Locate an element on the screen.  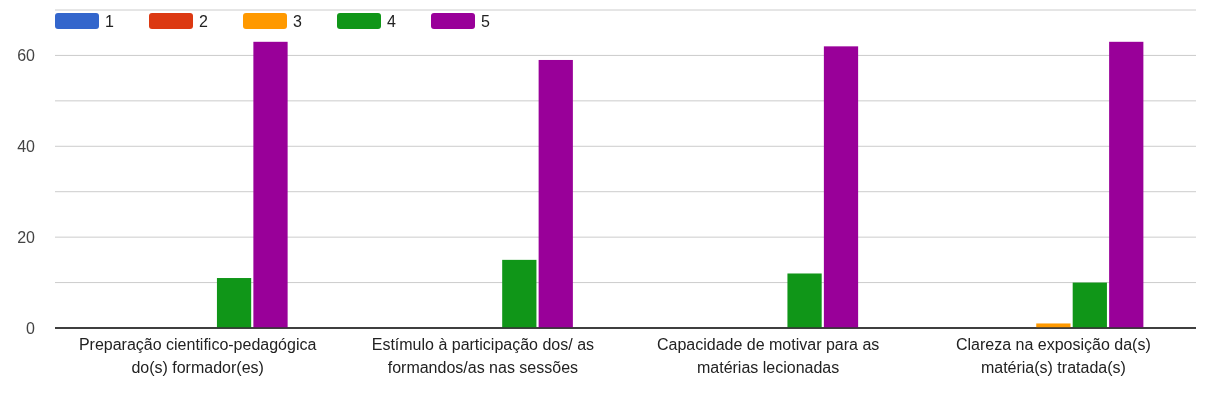
legend-label: 4 is located at coordinates (391, 21).